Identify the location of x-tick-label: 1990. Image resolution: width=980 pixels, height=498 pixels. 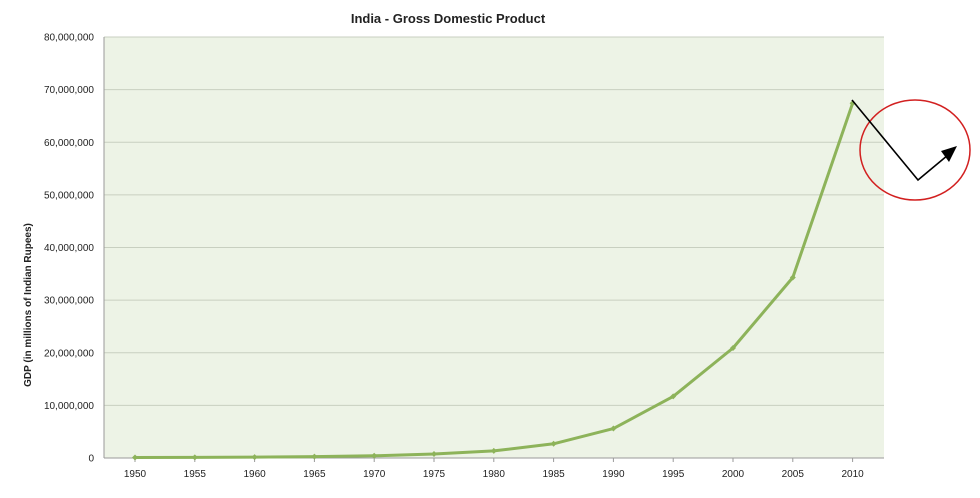
(613, 474).